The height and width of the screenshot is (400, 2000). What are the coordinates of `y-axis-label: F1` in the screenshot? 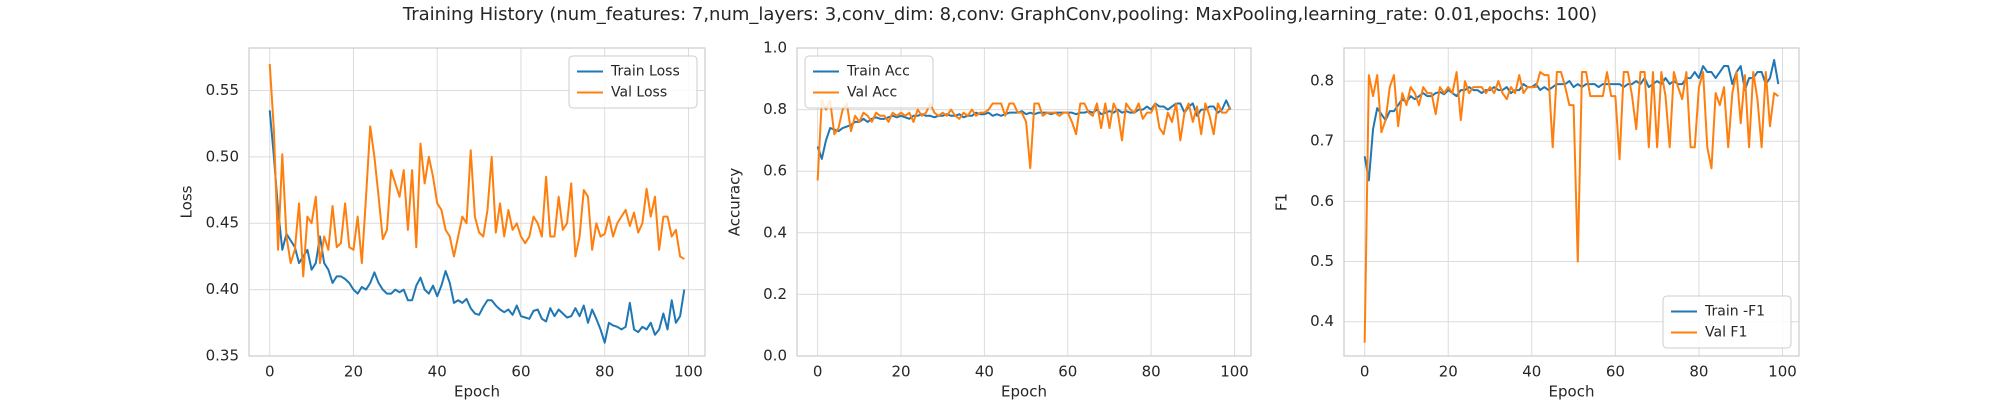 It's located at (1282, 202).